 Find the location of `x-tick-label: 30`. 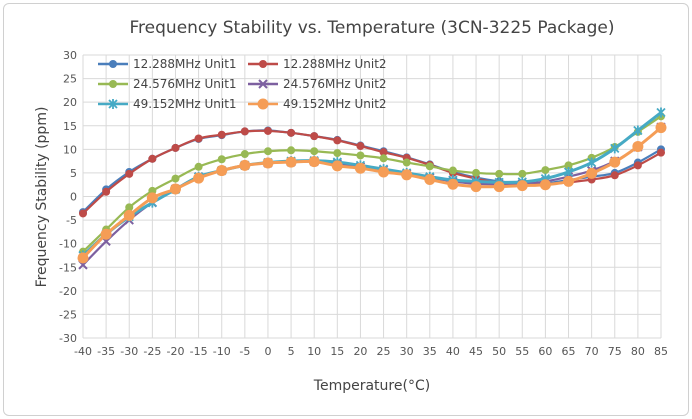

x-tick-label: 30 is located at coordinates (407, 351).